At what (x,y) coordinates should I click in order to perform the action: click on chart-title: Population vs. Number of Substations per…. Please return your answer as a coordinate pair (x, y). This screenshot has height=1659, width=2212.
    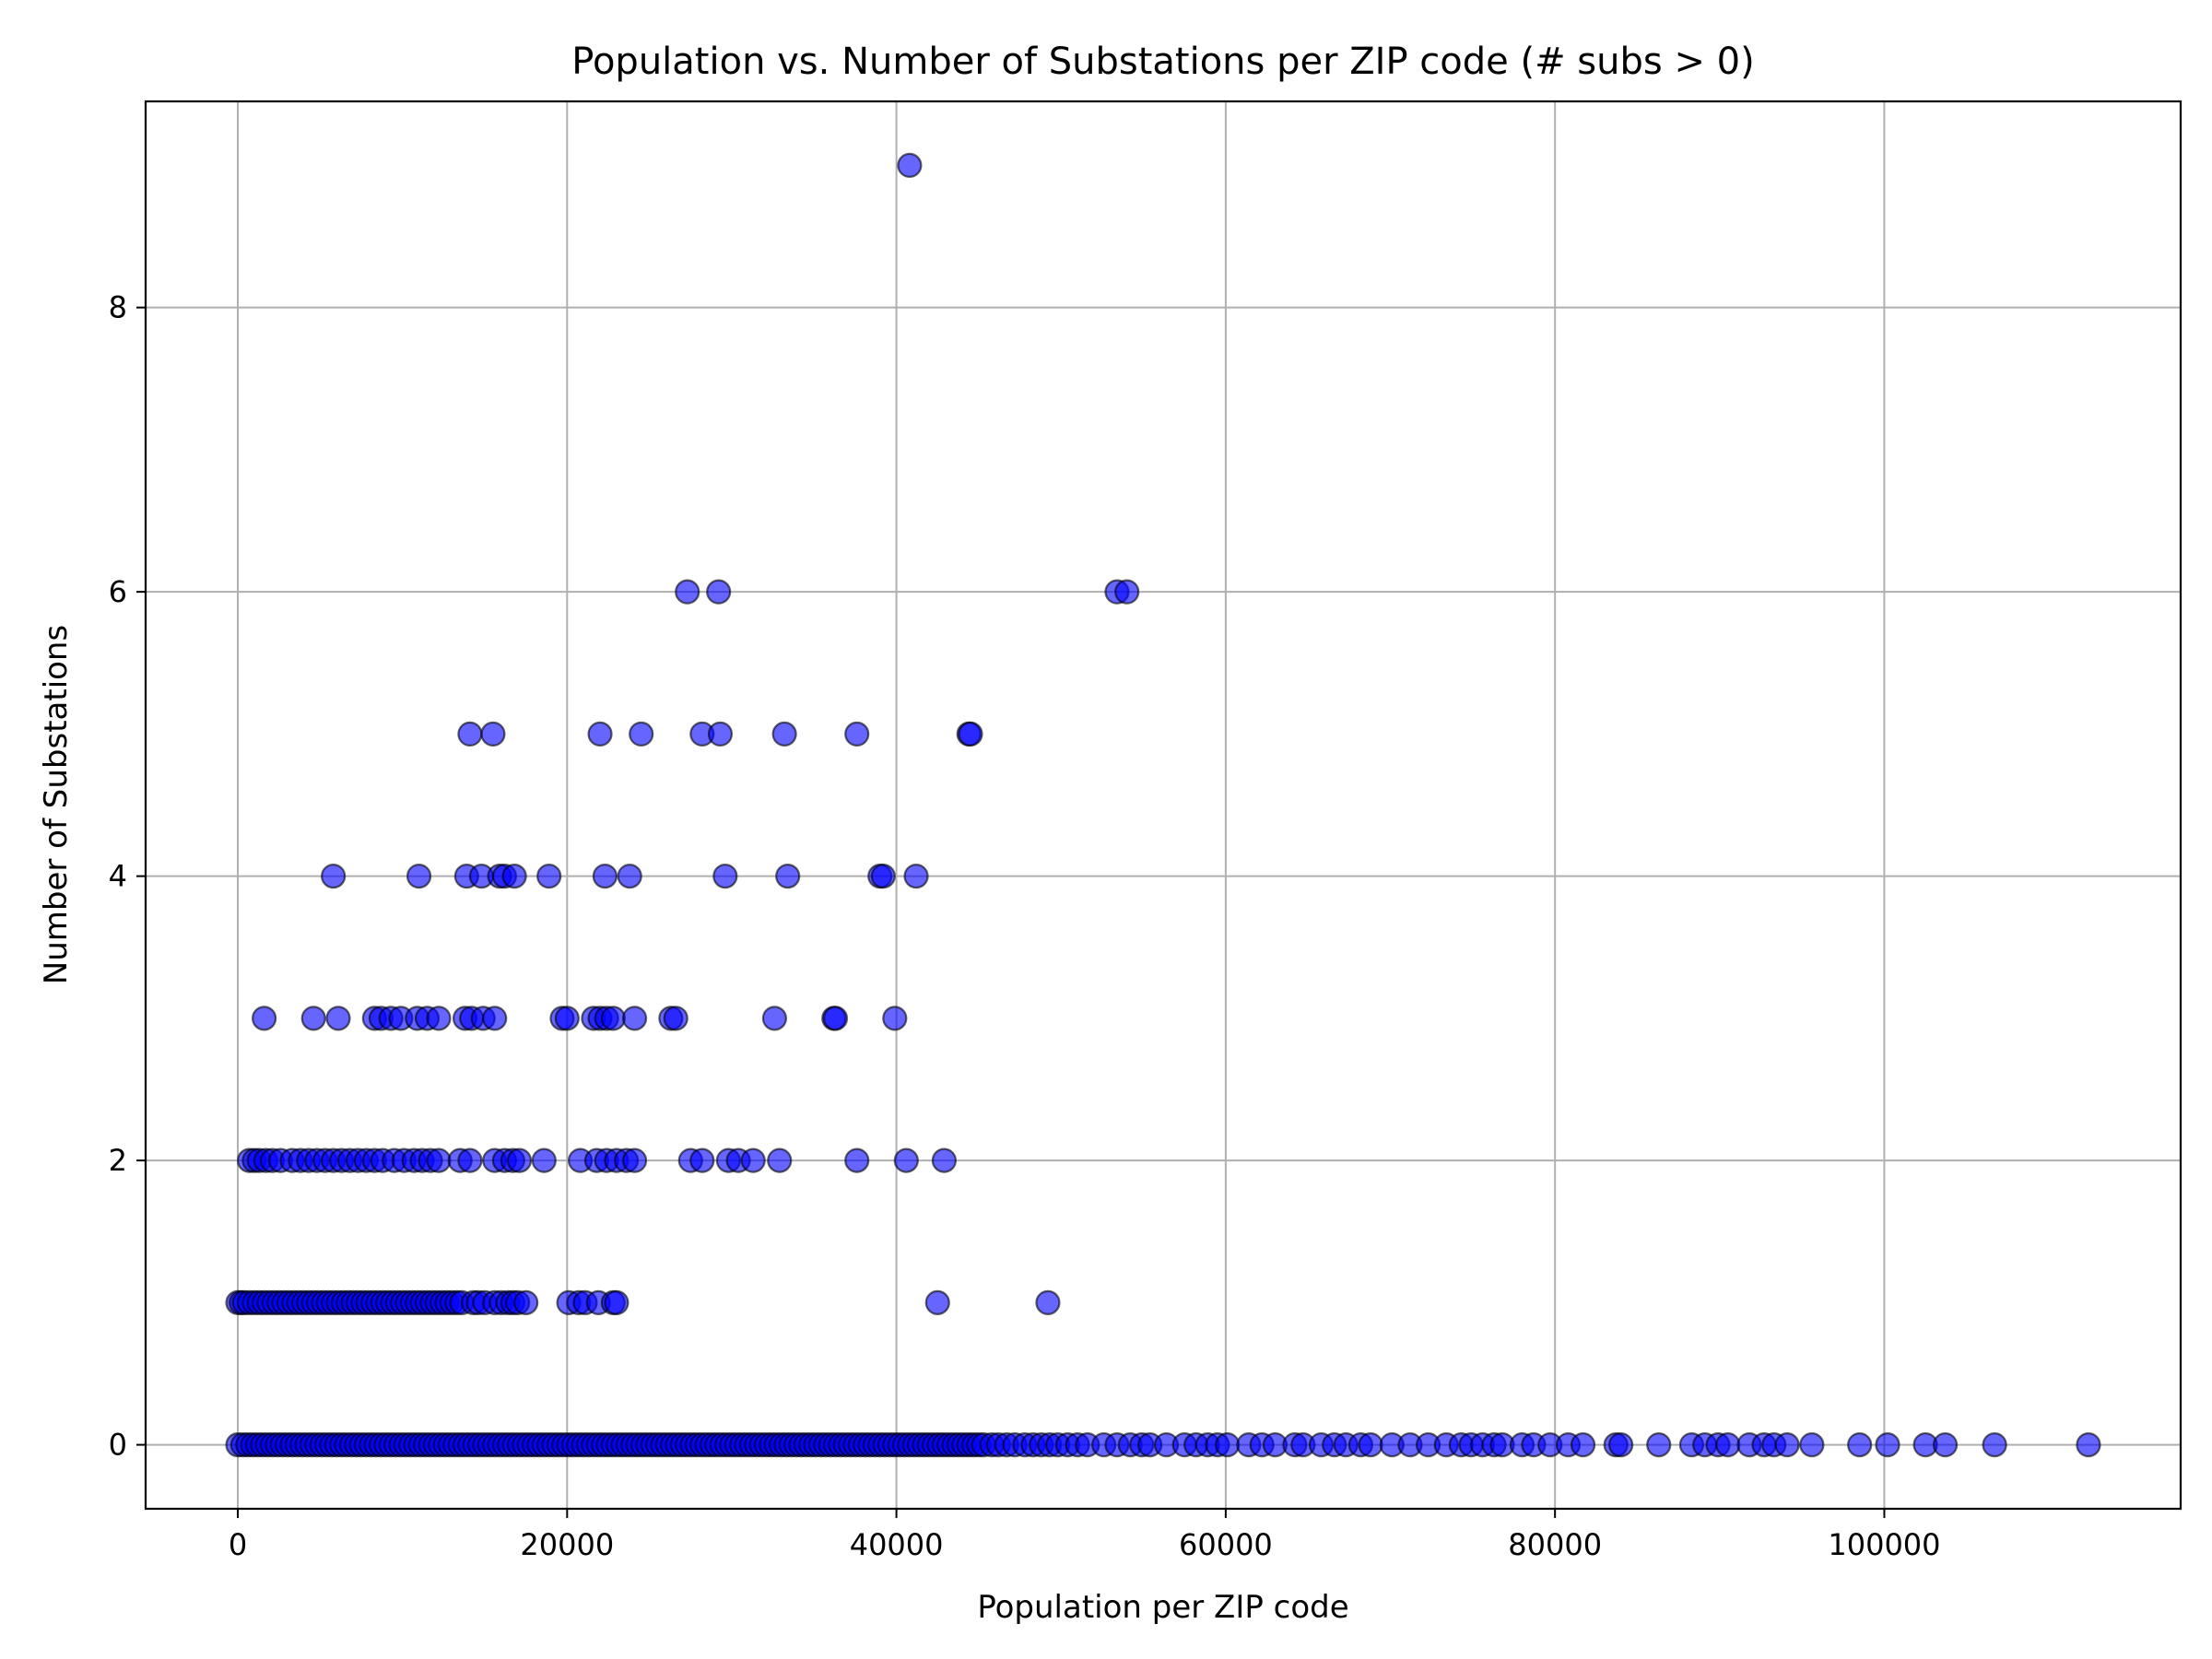
    Looking at the image, I should click on (1162, 62).